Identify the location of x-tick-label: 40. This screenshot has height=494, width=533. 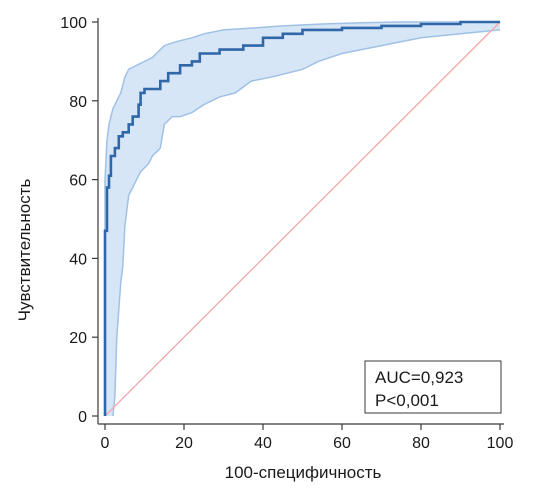
(263, 443).